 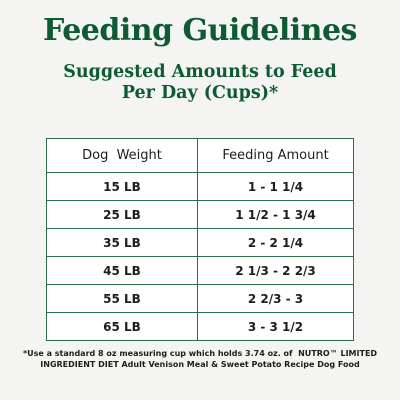 I want to click on cell-weight: 35 LB, so click(x=122, y=242).